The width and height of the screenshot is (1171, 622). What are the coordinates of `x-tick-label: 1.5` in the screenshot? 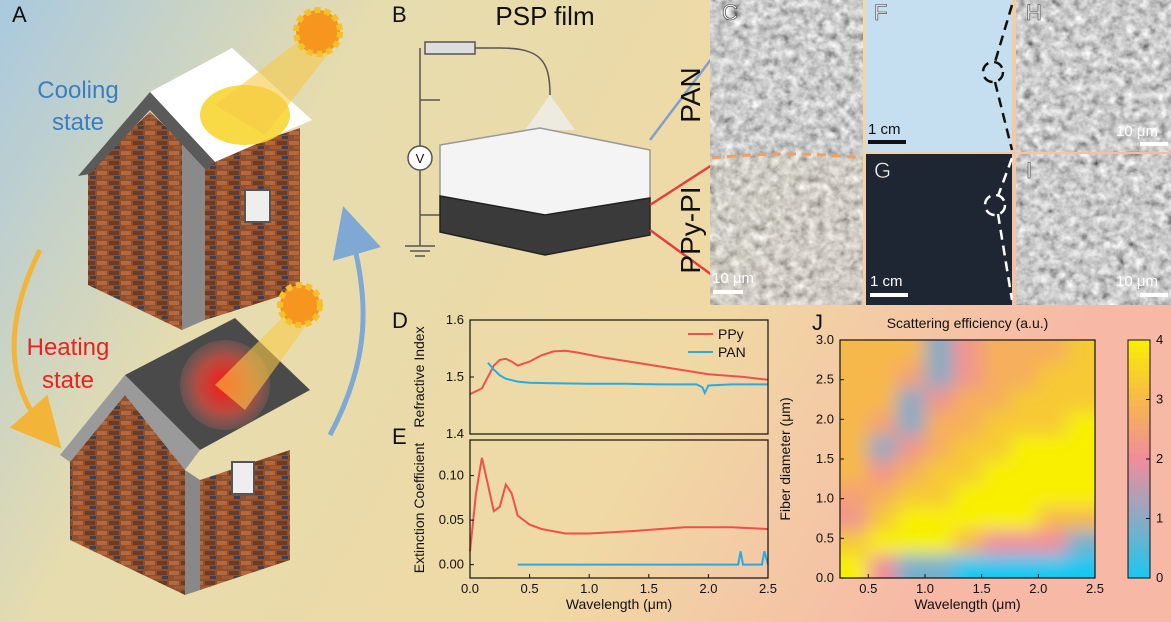 It's located at (649, 588).